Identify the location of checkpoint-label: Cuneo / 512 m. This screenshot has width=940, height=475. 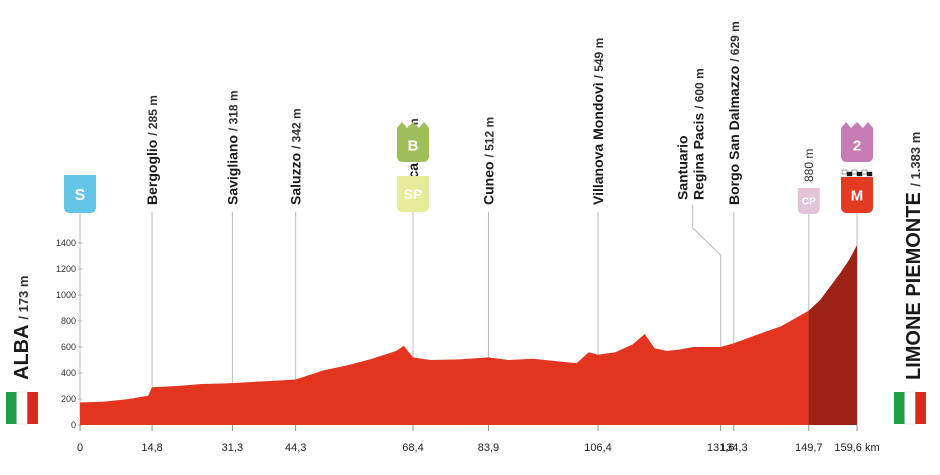
(488, 161).